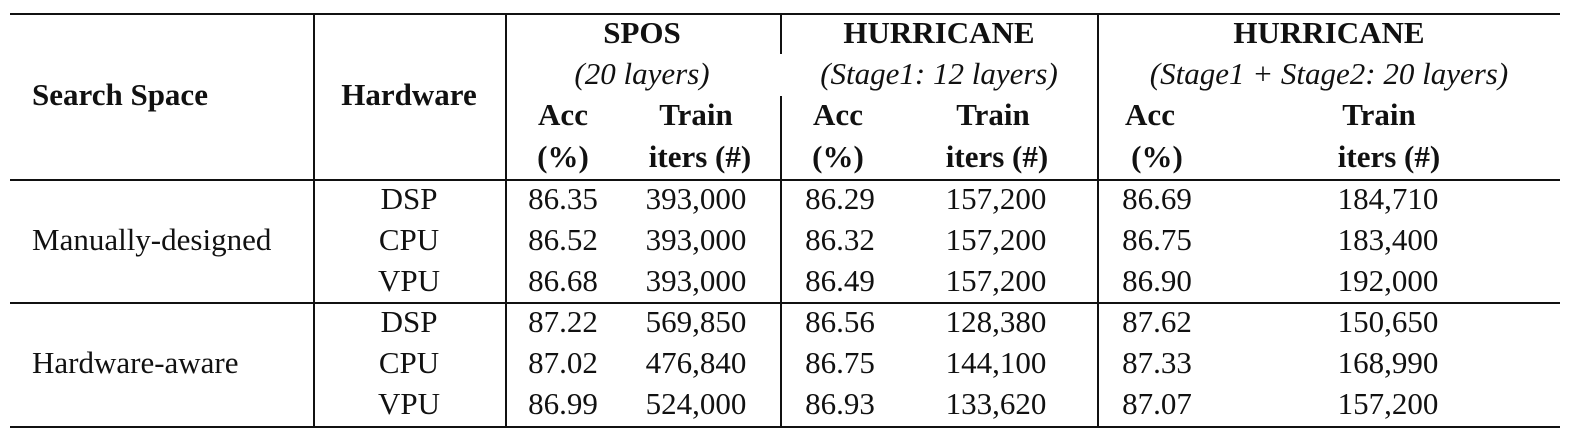  What do you see at coordinates (1388, 403) in the screenshot?
I see `cell-stage12-iters: 157,200` at bounding box center [1388, 403].